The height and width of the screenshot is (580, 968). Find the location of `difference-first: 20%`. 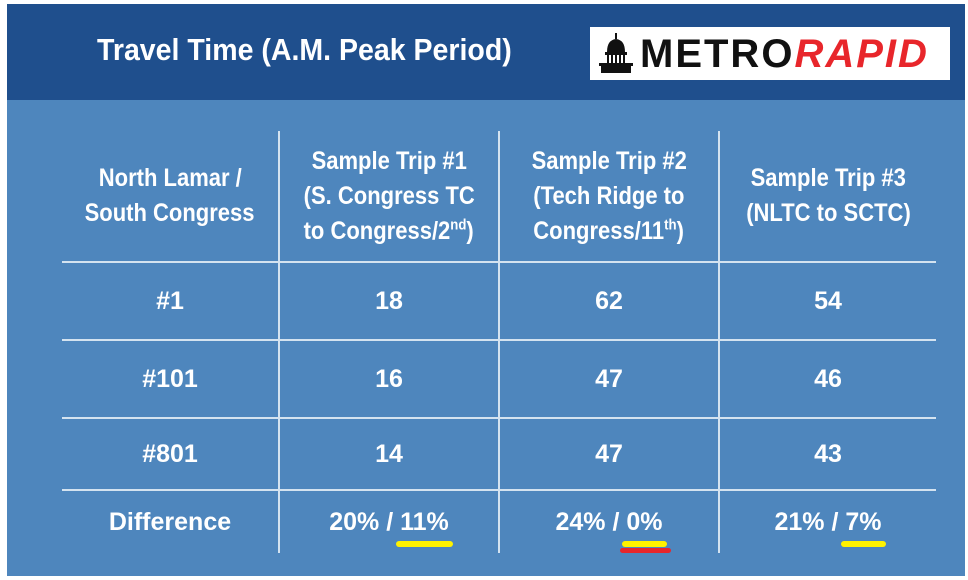

difference-first: 20% is located at coordinates (354, 521).